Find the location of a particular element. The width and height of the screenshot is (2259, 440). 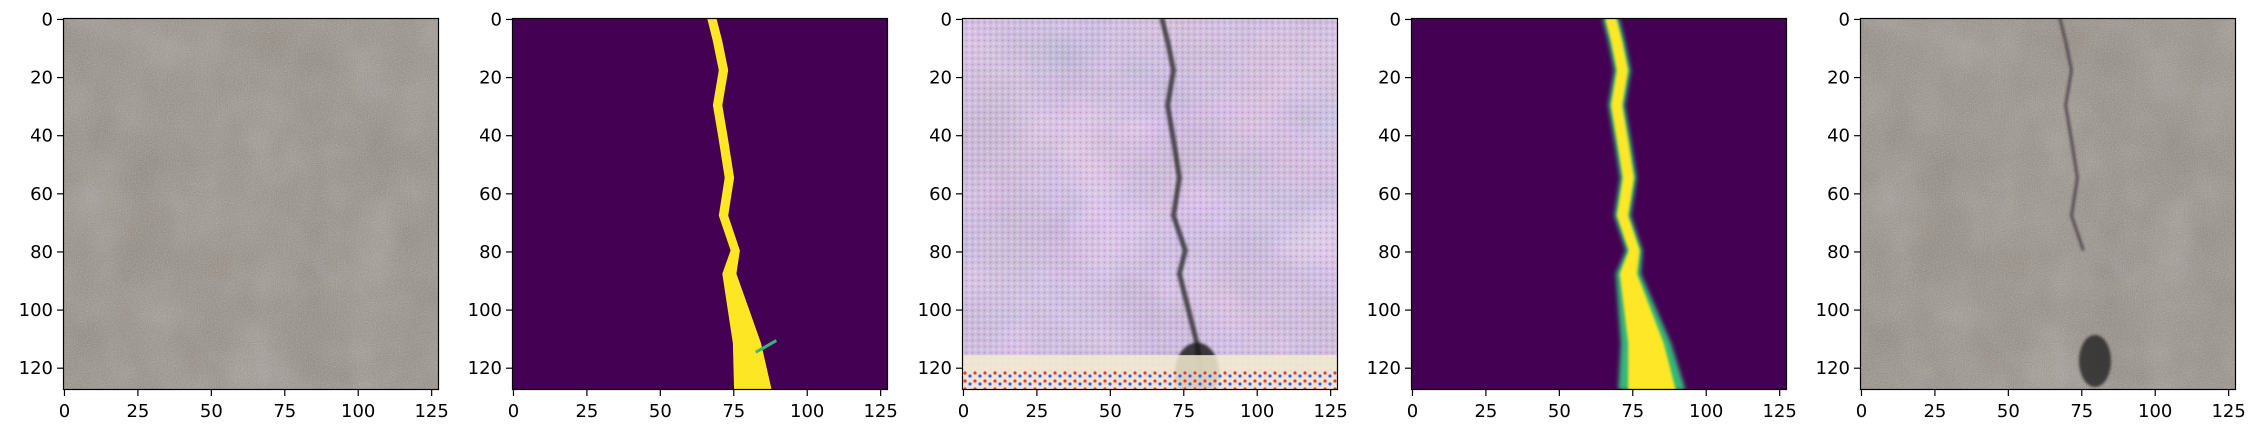

crack-mask-region is located at coordinates (739, 204).